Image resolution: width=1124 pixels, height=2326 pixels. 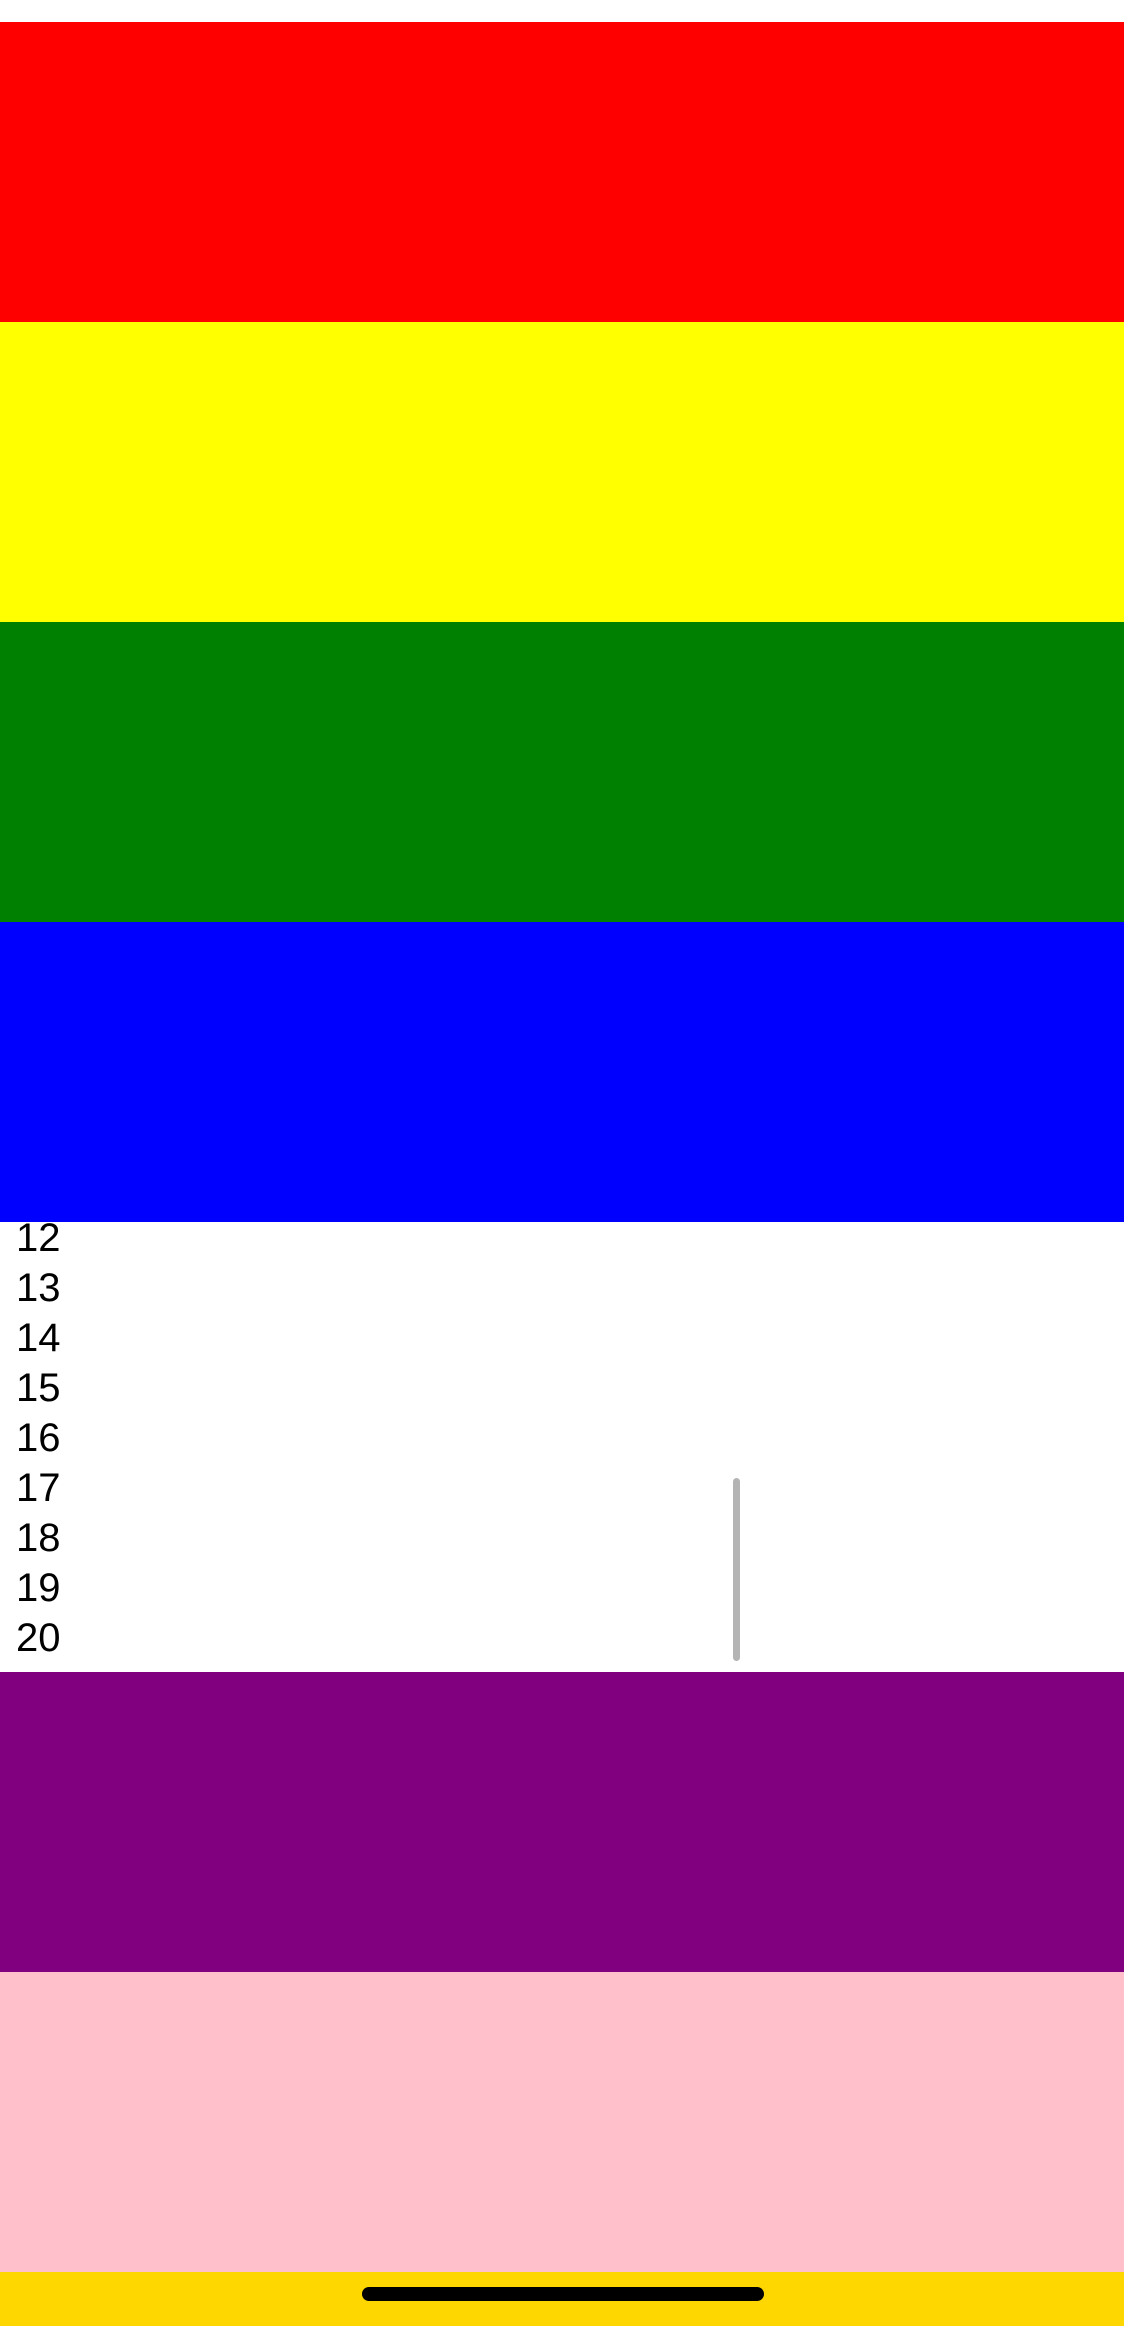 What do you see at coordinates (38, 1438) in the screenshot?
I see `list-item: 16` at bounding box center [38, 1438].